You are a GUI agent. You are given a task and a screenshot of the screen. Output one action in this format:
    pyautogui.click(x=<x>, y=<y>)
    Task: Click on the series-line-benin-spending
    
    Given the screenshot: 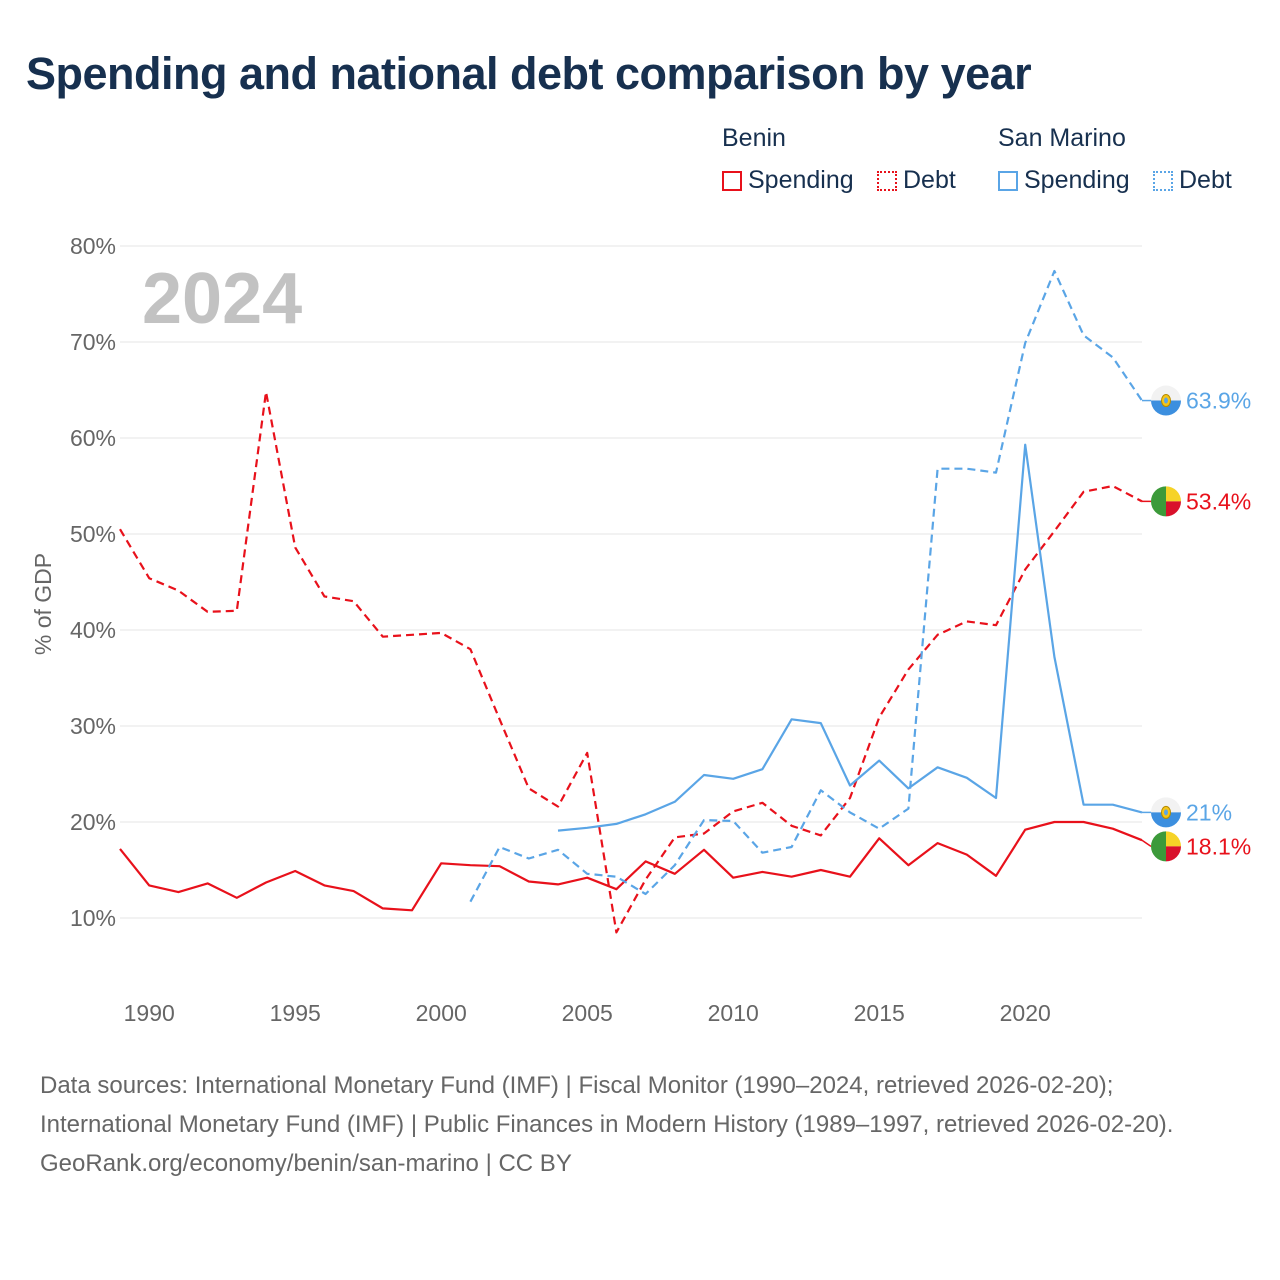 What is the action you would take?
    pyautogui.click(x=631, y=866)
    